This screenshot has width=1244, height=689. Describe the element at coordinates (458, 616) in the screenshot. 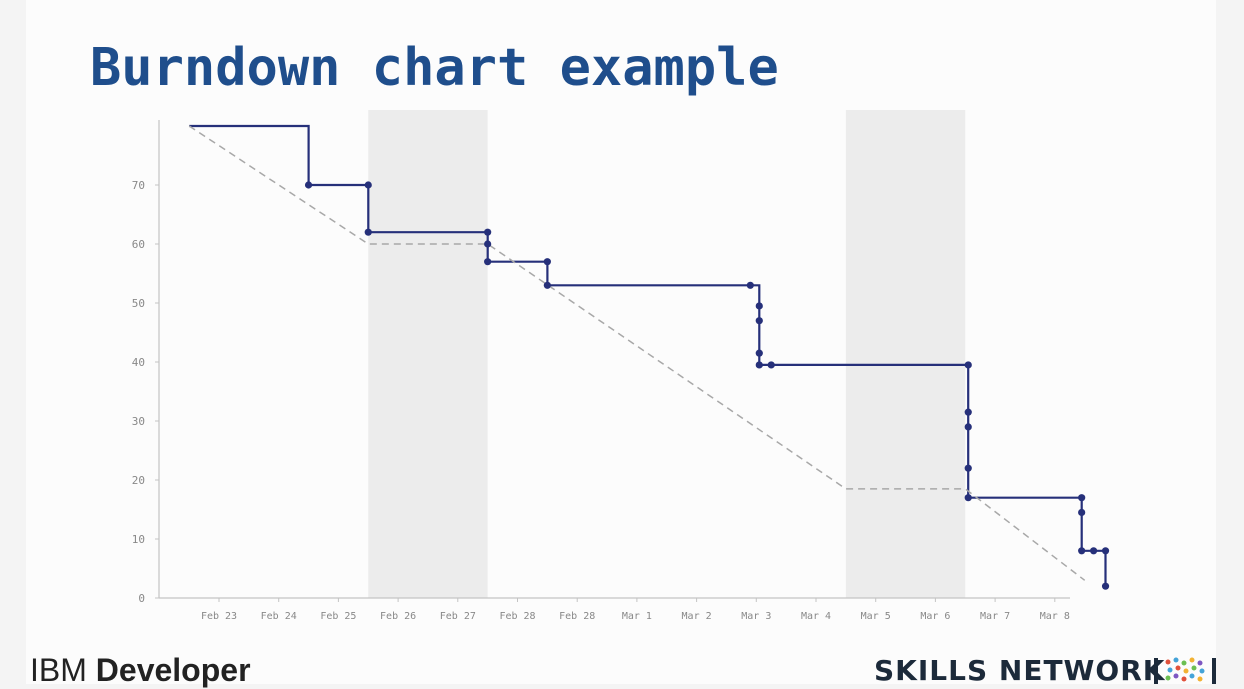

I see `x-tick-label: Feb 27` at that location.